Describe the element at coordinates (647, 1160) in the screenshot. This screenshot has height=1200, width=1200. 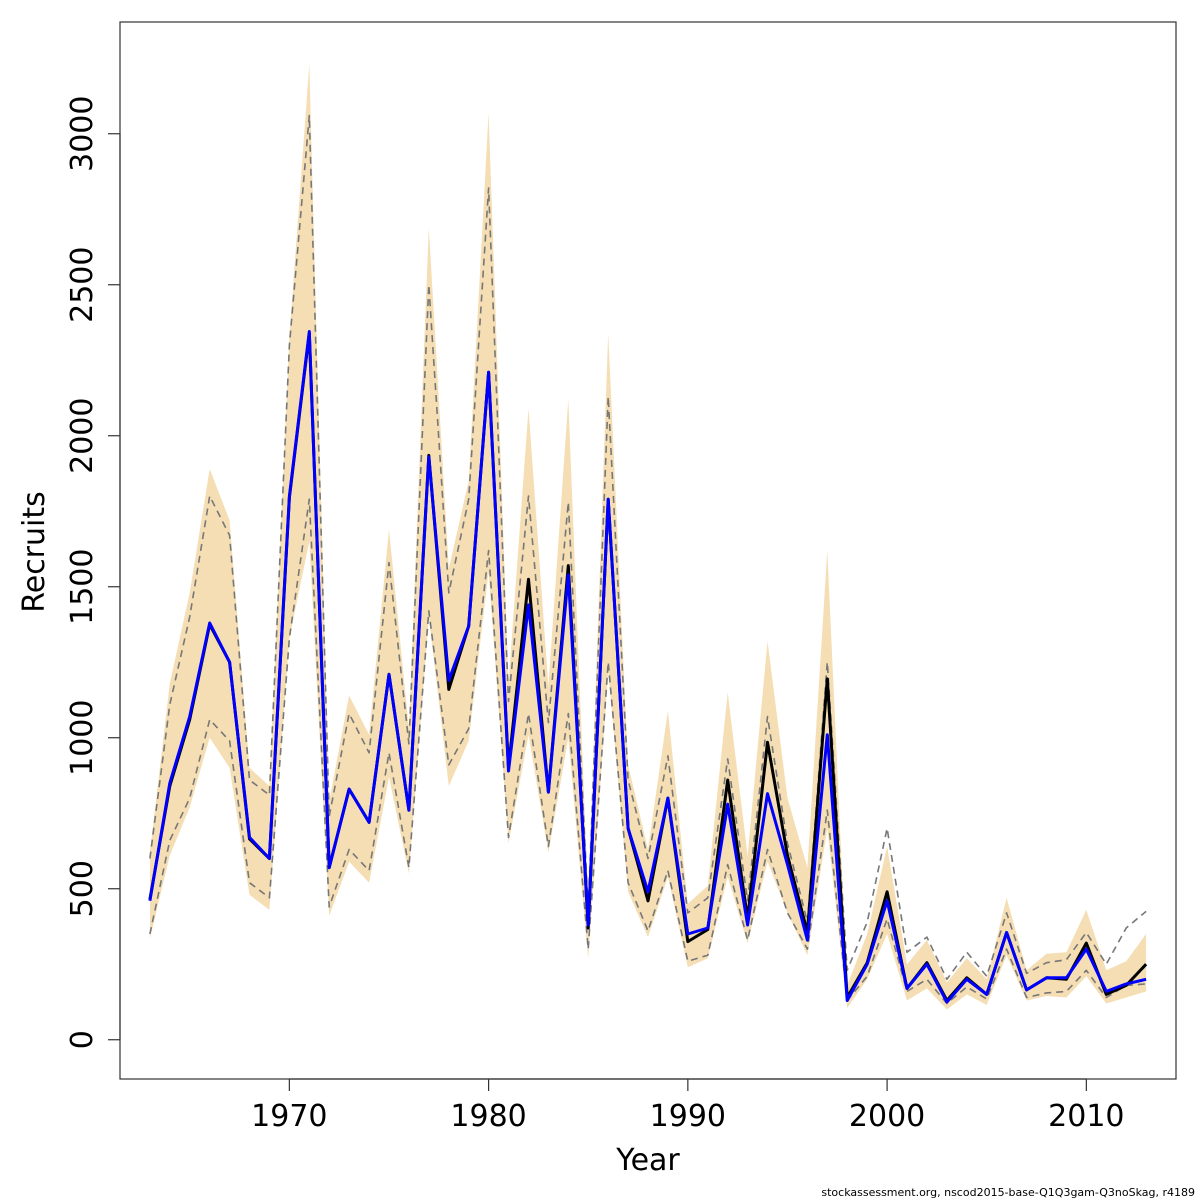
I see `x-axis-title: Year` at that location.